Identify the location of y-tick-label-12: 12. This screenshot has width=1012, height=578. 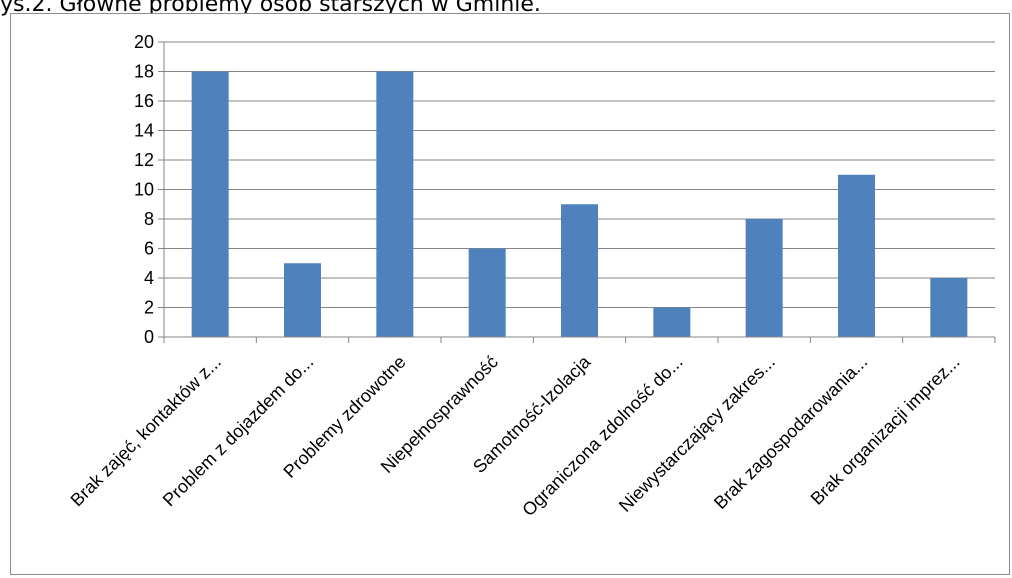
(144, 160).